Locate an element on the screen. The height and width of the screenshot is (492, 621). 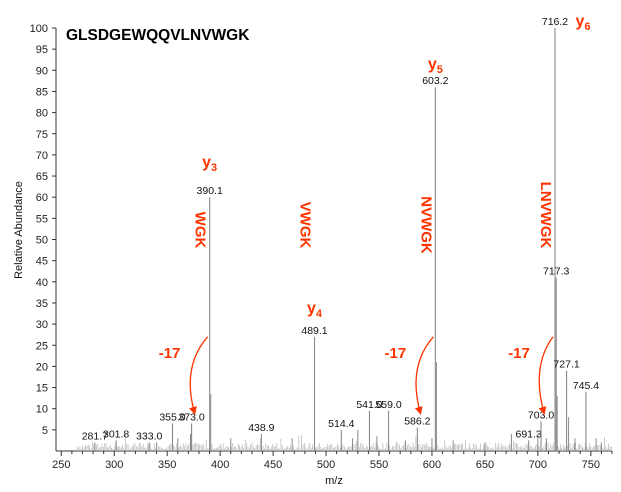
x-tick-label: 550 is located at coordinates (379, 465).